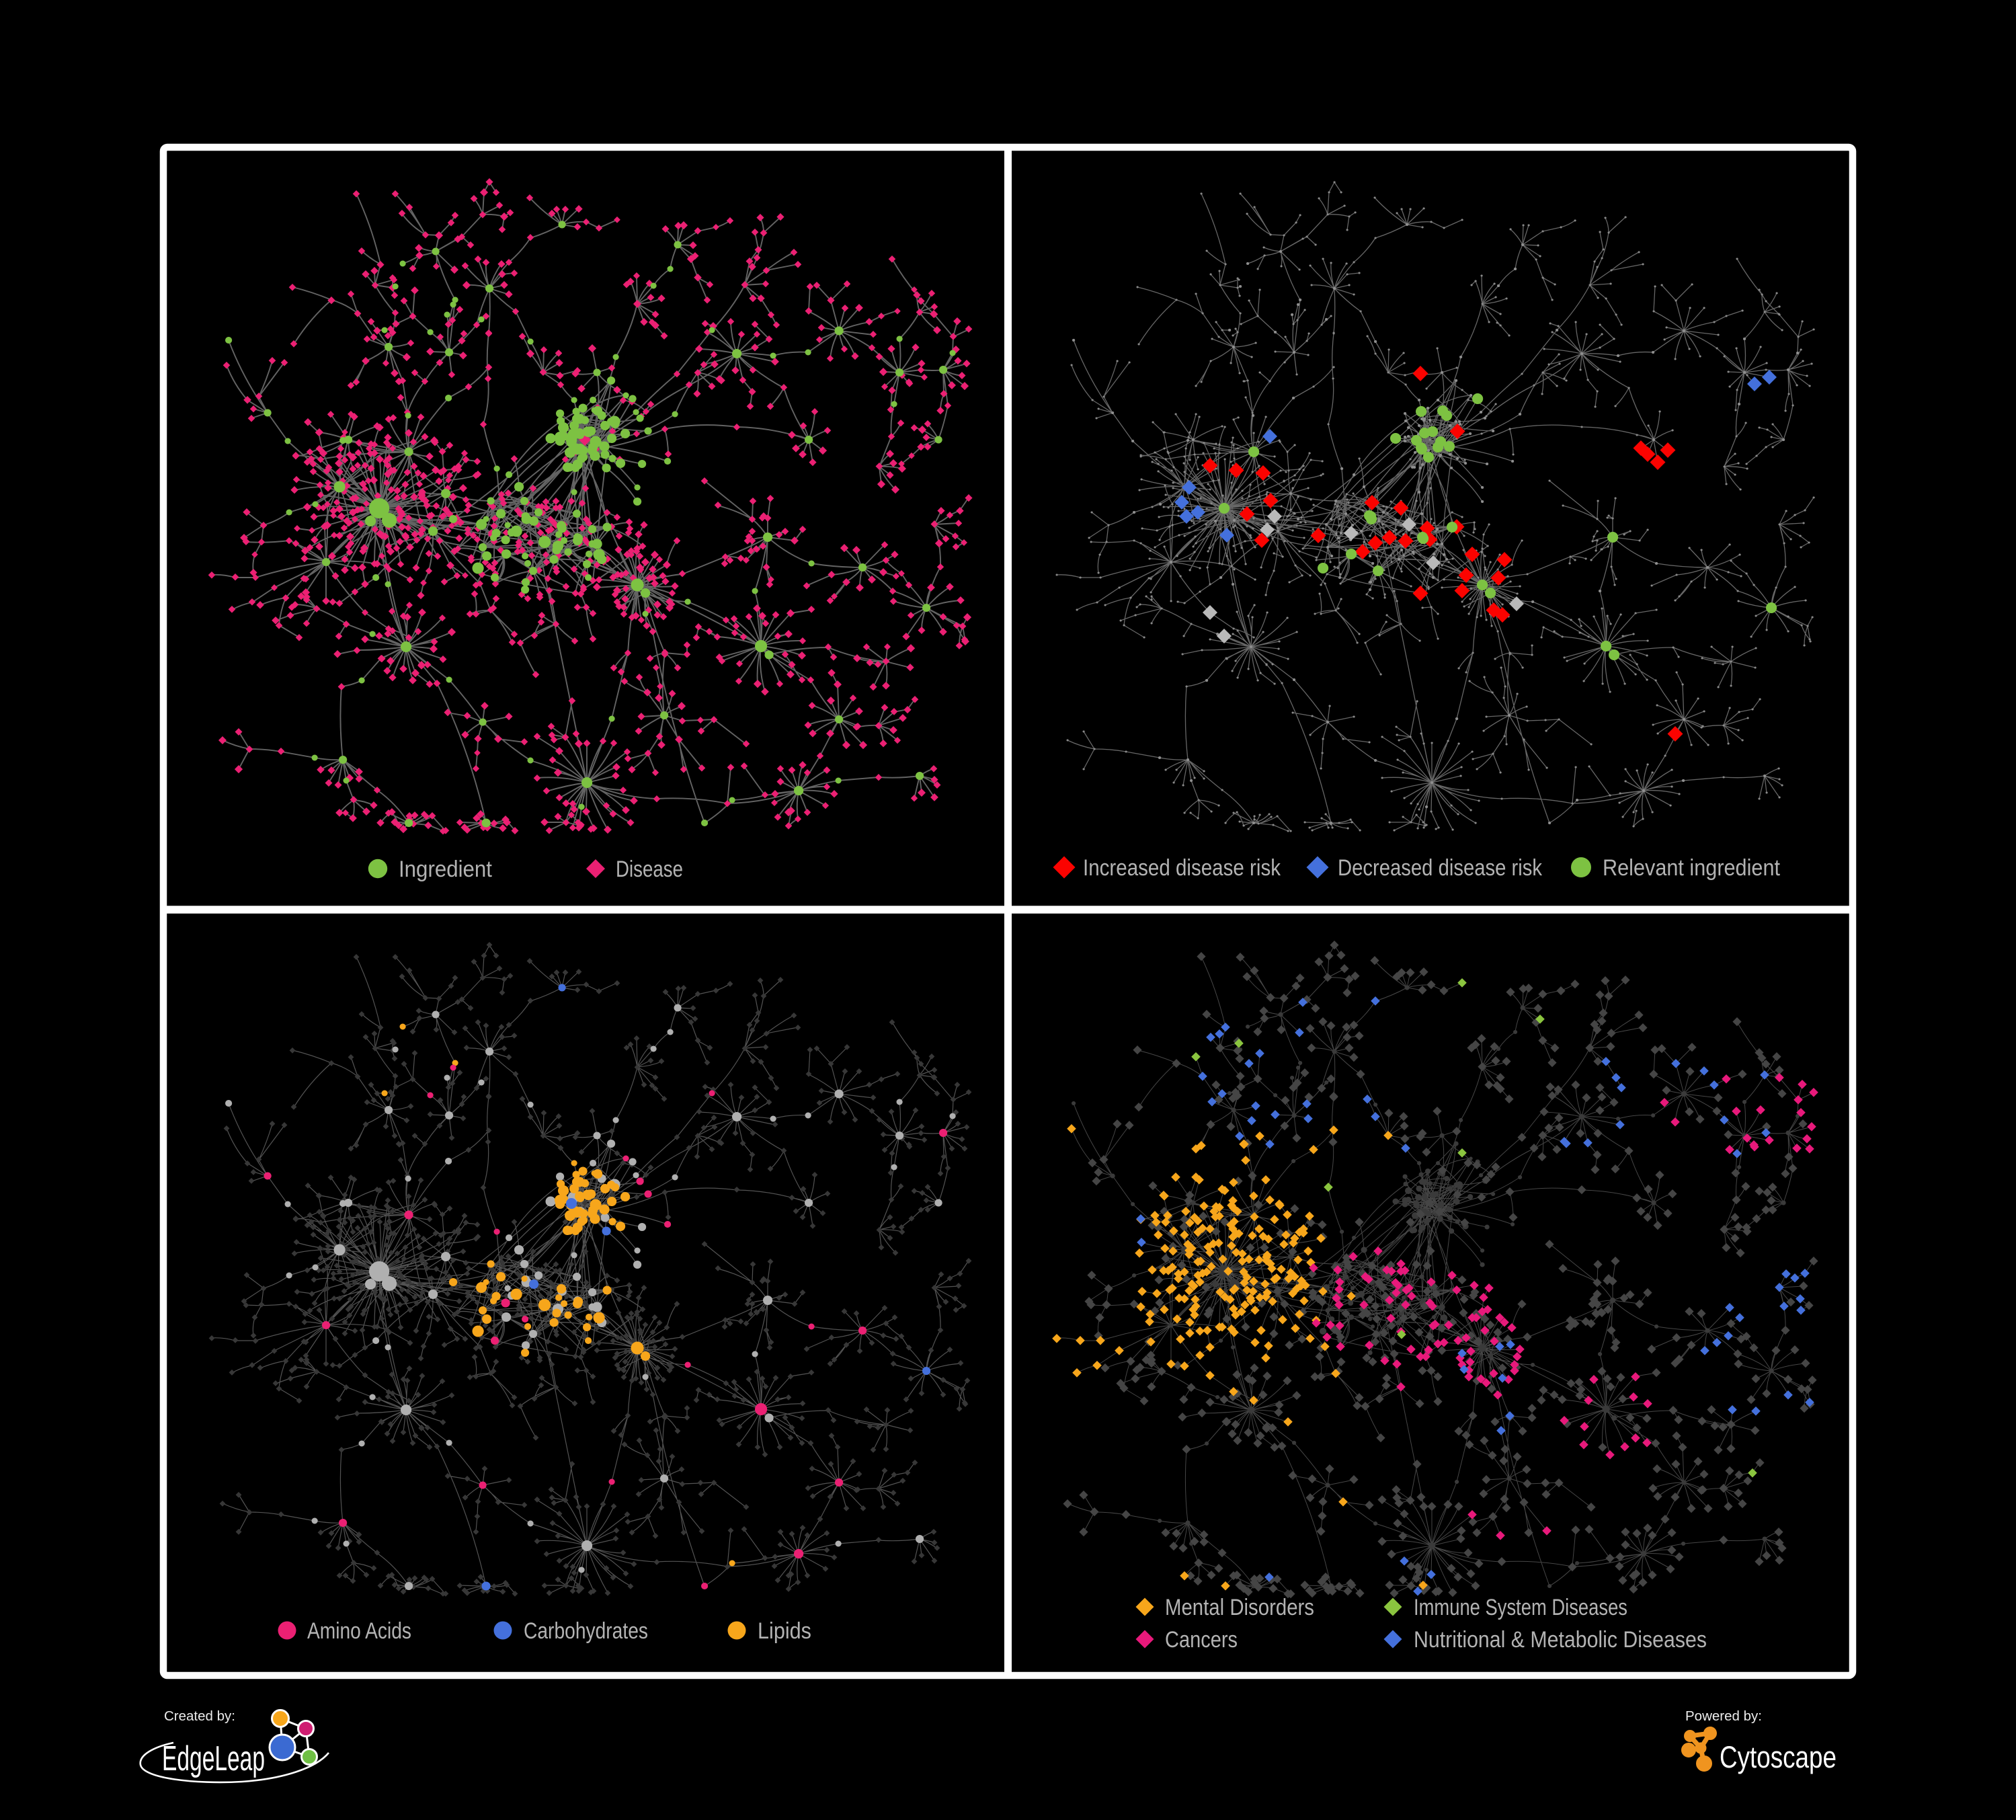  What do you see at coordinates (1201, 1640) in the screenshot?
I see `svg-text: Cancers` at bounding box center [1201, 1640].